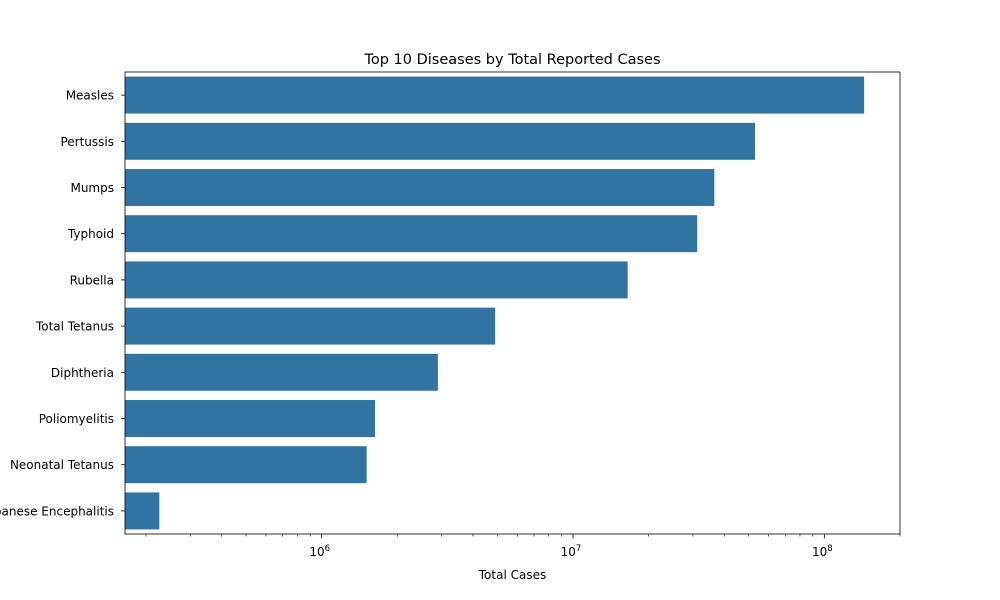 The width and height of the screenshot is (1000, 600). What do you see at coordinates (411, 234) in the screenshot?
I see `bar-typhoid` at bounding box center [411, 234].